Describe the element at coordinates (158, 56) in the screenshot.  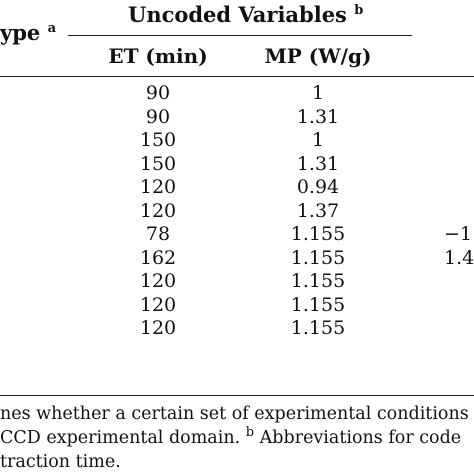
I see `column-header-et: ET (min)` at that location.